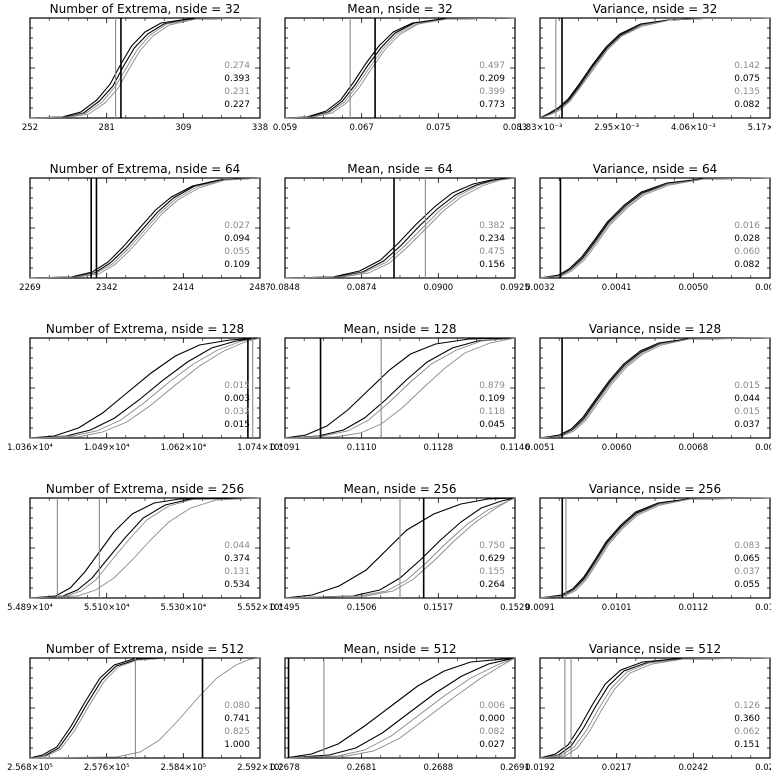 The height and width of the screenshot is (778, 771). What do you see at coordinates (655, 9) in the screenshot?
I see `panel-title: Variance, nside = 32` at bounding box center [655, 9].